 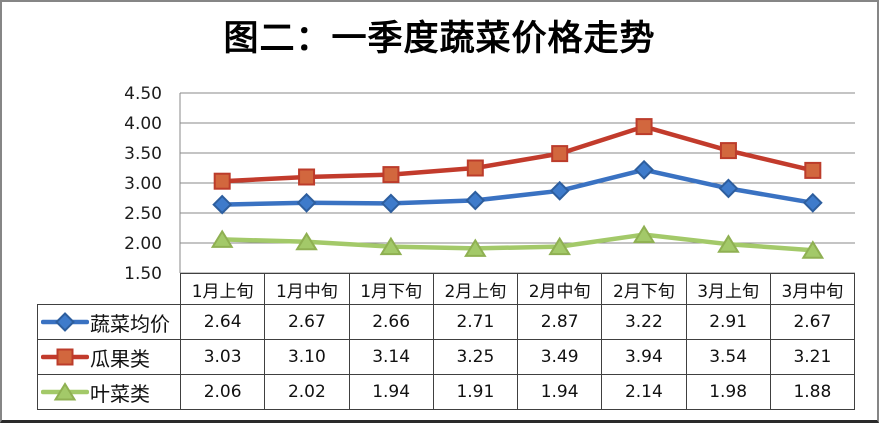 I want to click on table-header-cell: 1月上旬, so click(x=222, y=289).